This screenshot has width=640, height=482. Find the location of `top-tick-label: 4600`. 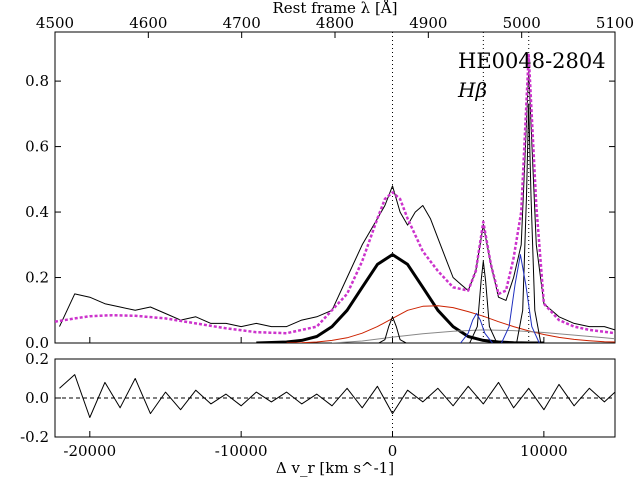

top-tick-label: 4600 is located at coordinates (148, 23).